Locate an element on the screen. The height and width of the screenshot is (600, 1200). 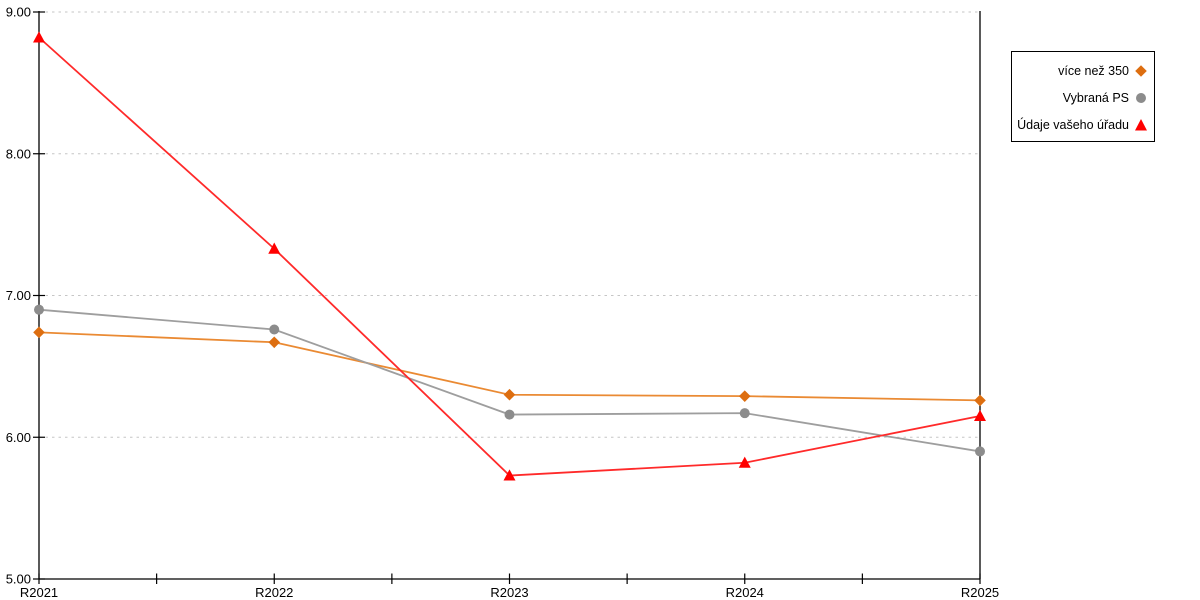
x-tick-label: R2022 is located at coordinates (274, 592).